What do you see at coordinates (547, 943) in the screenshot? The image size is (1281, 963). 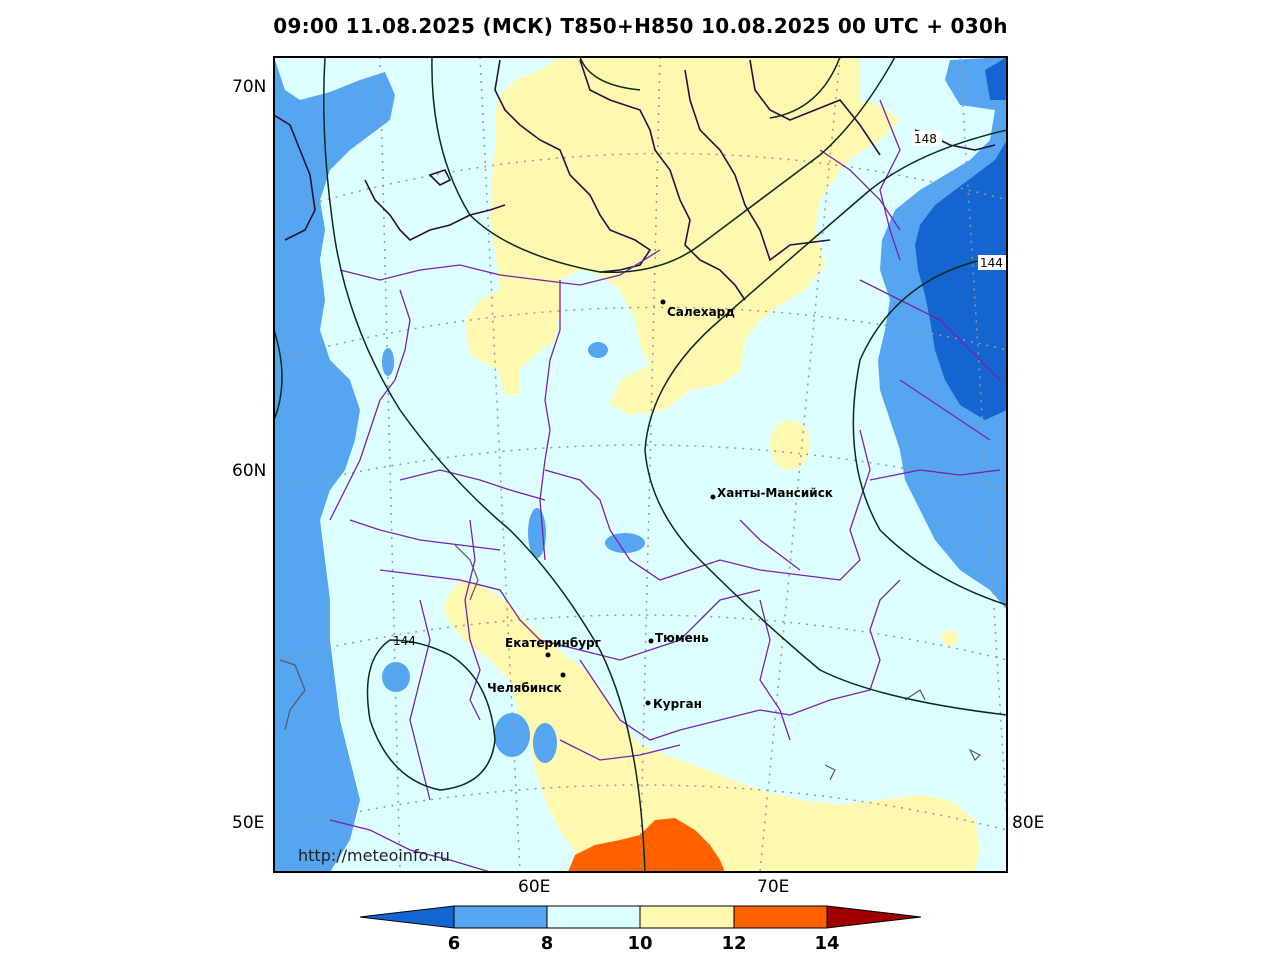 I see `colorbar-tick-8: 8` at bounding box center [547, 943].